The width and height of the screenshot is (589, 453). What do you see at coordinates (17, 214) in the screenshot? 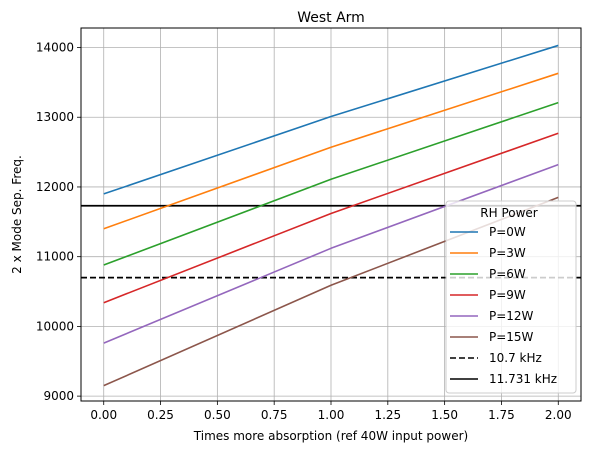
I see `y-axis-label: 2 x Mode Sep. Freq.` at bounding box center [17, 214].